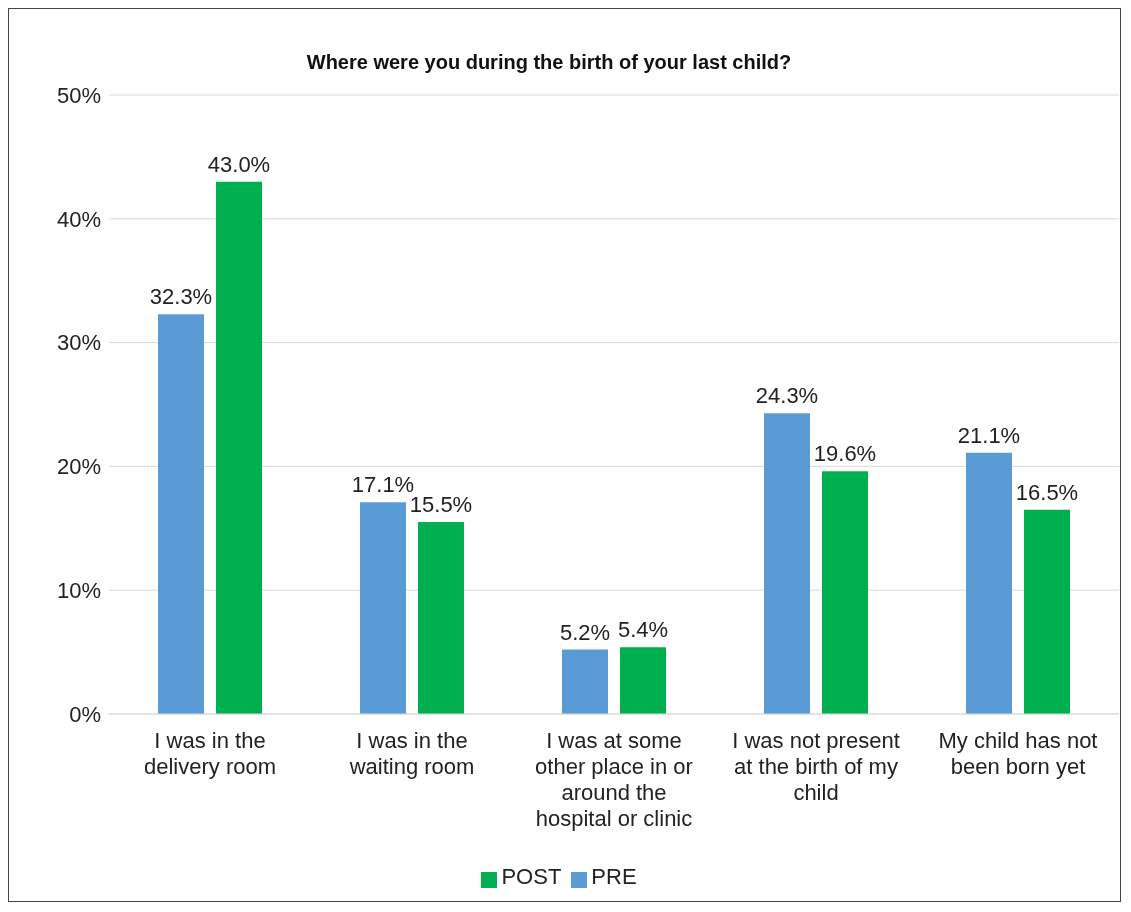 This screenshot has width=1131, height=912. Describe the element at coordinates (78, 591) in the screenshot. I see `y-tick-label: 10%` at that location.